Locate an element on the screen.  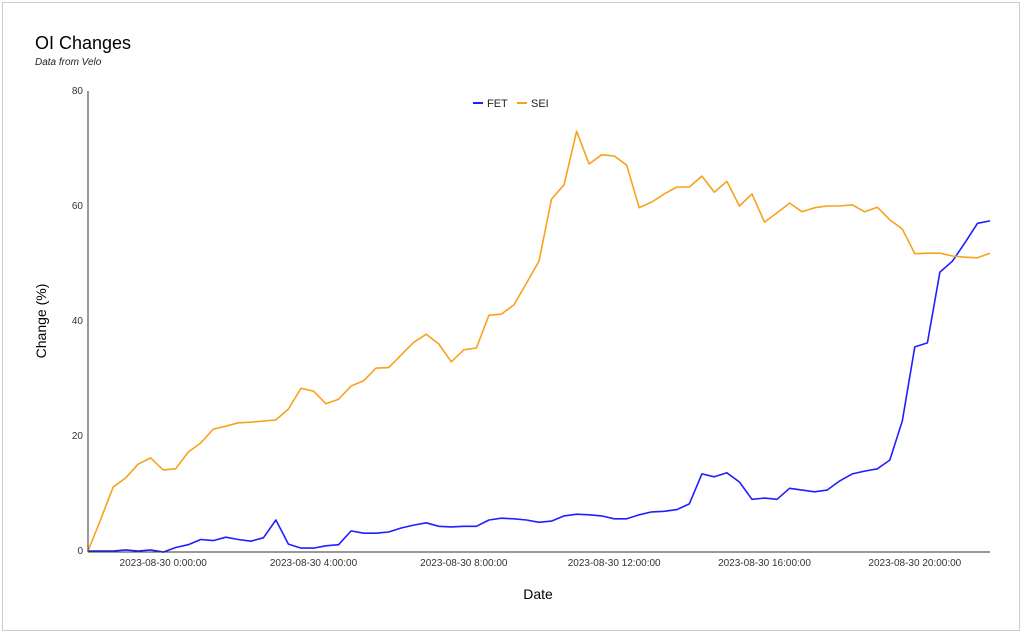
x-tick-label: 2023-08-30 4:00:00 is located at coordinates (314, 563).